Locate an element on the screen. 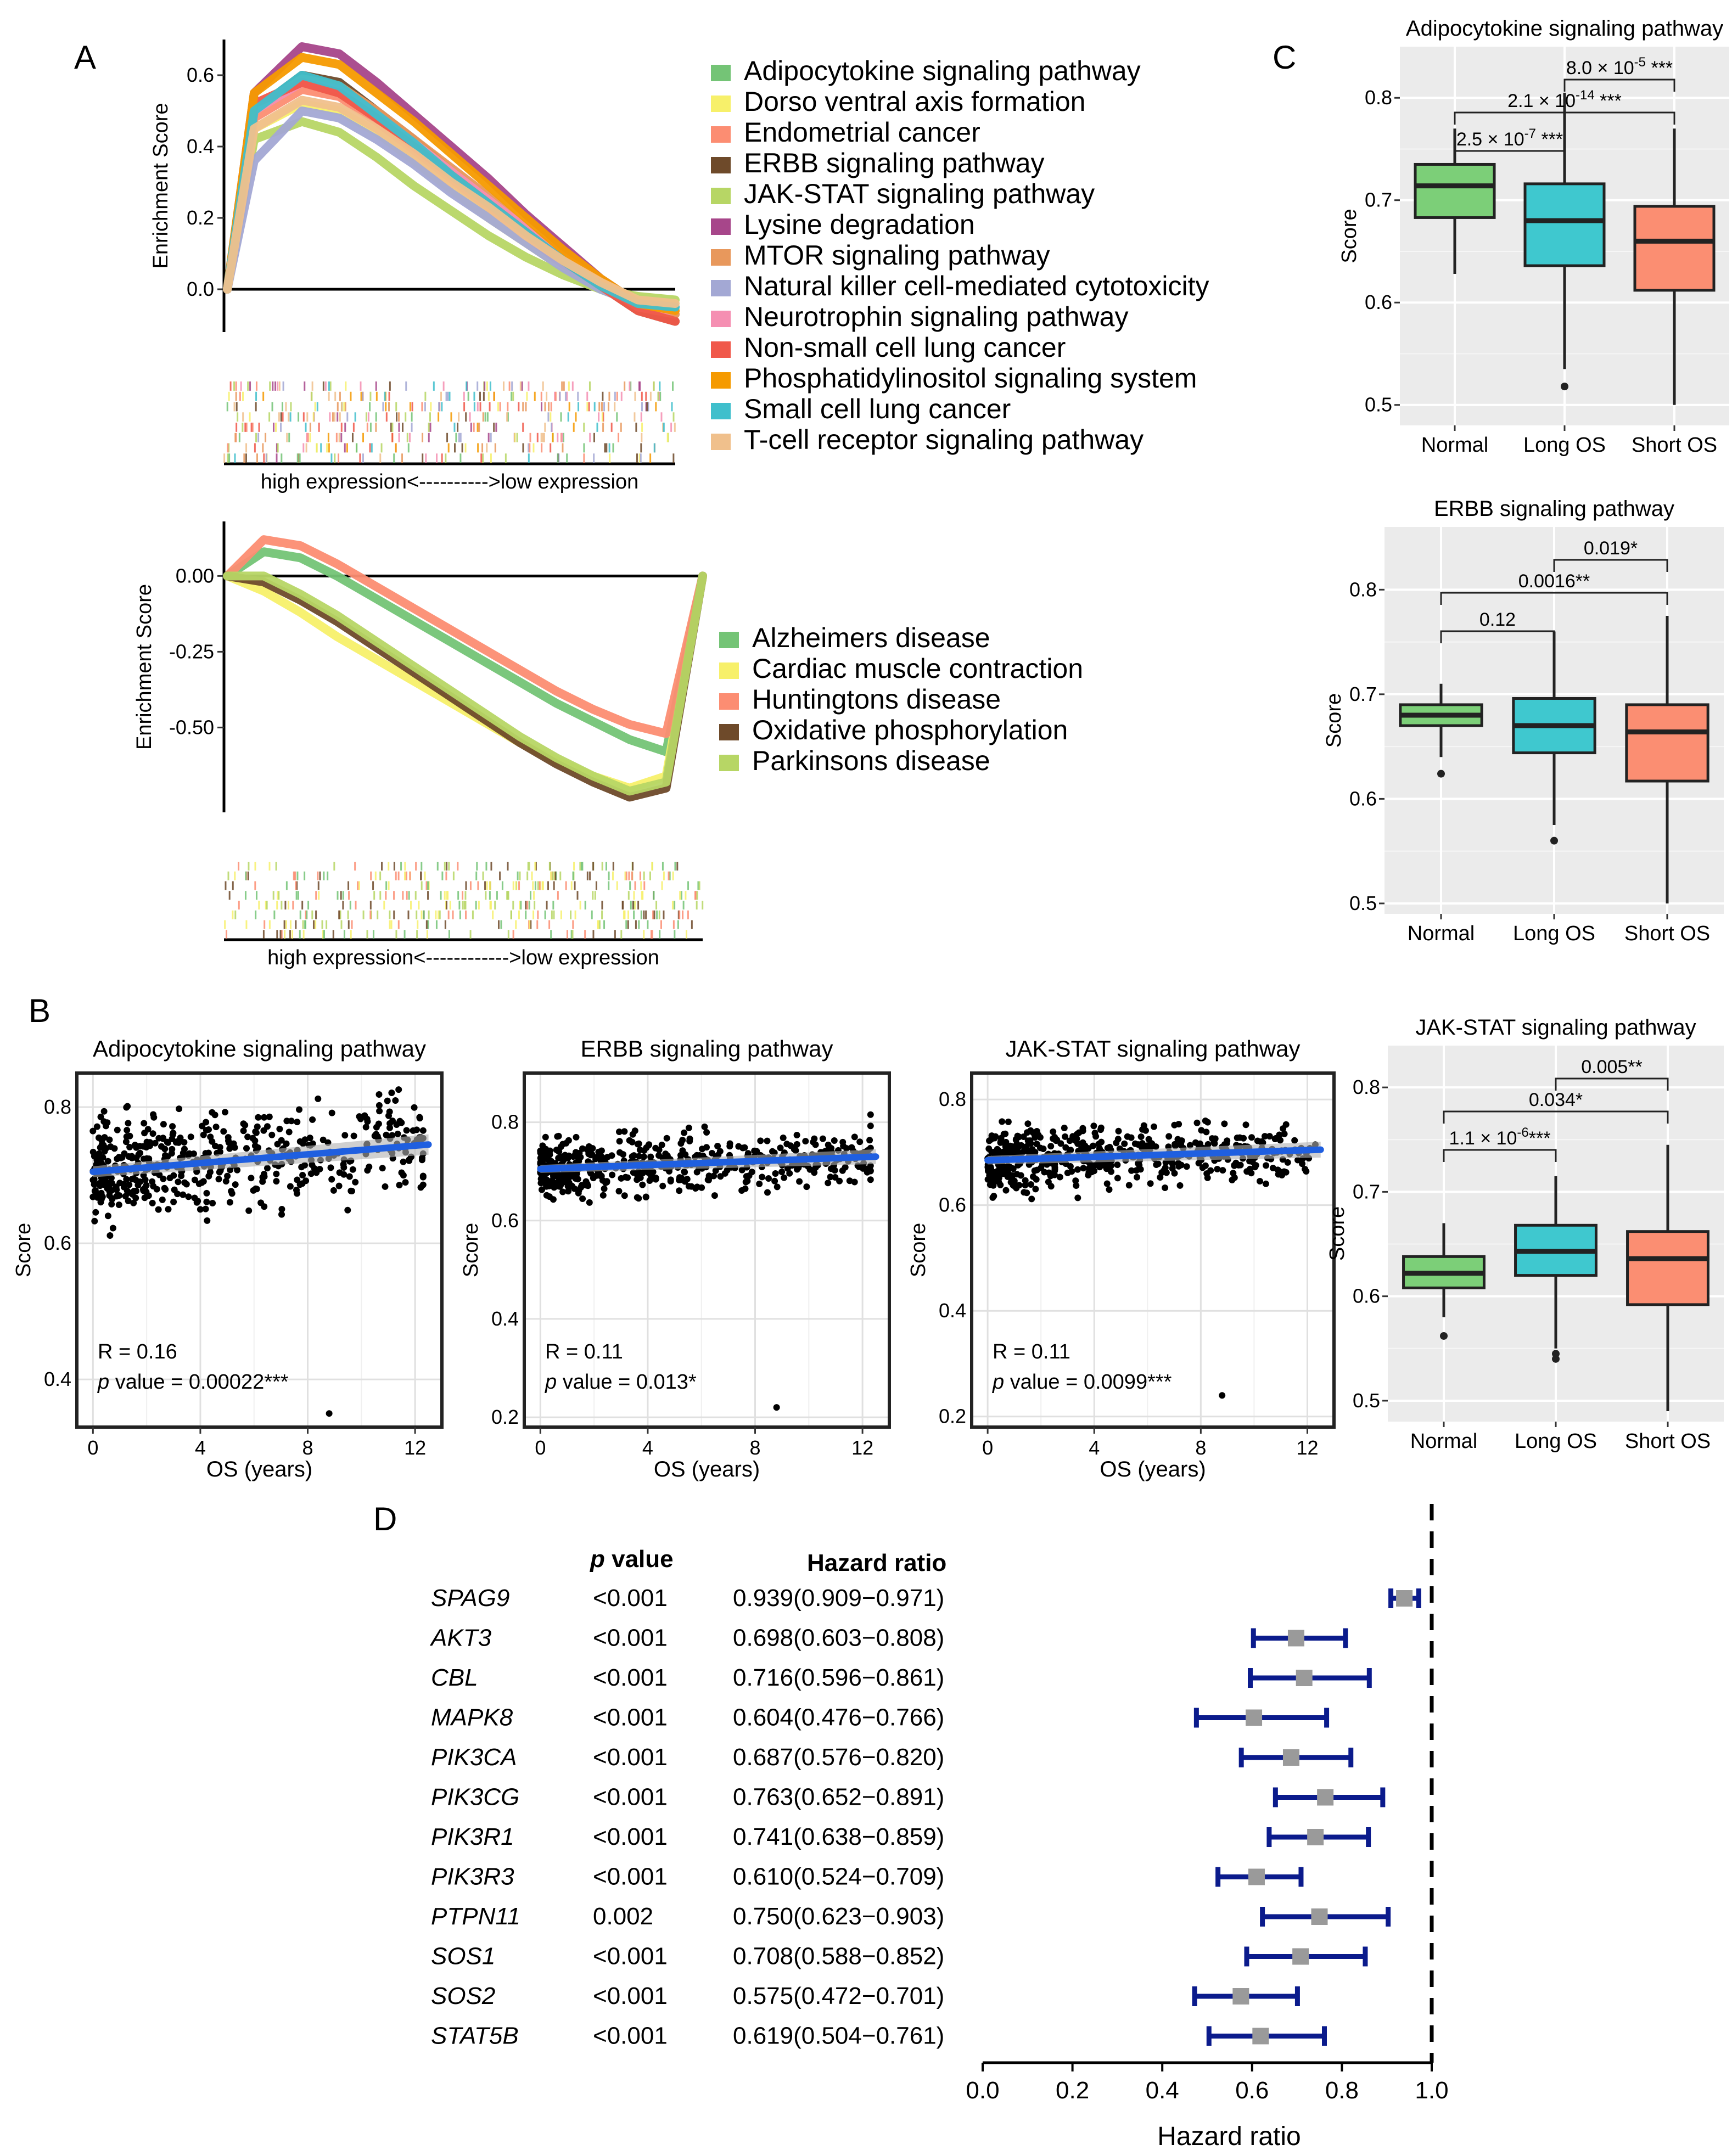 The height and width of the screenshot is (2156, 1732). significance-label: 0.034* is located at coordinates (1556, 1100).